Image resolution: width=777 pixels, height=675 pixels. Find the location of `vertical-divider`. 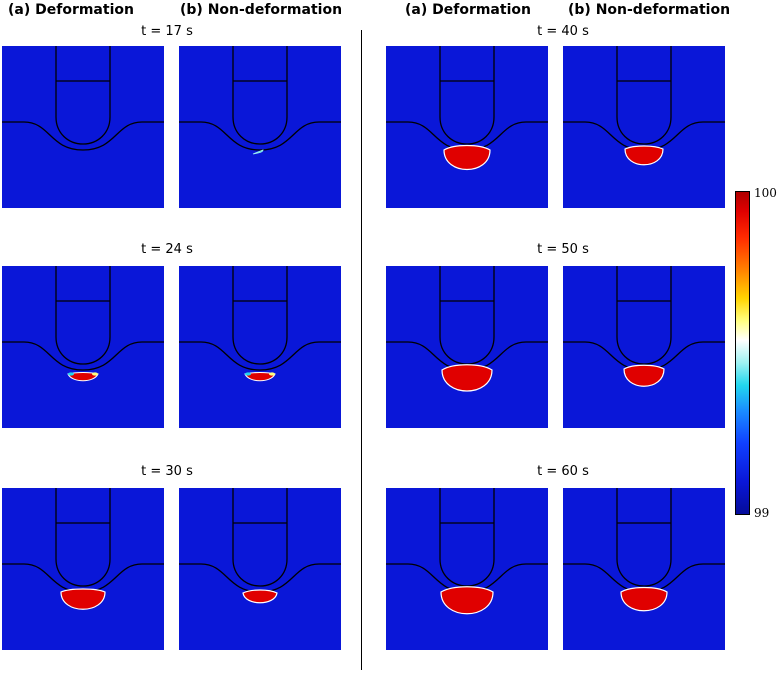

vertical-divider is located at coordinates (361, 350).